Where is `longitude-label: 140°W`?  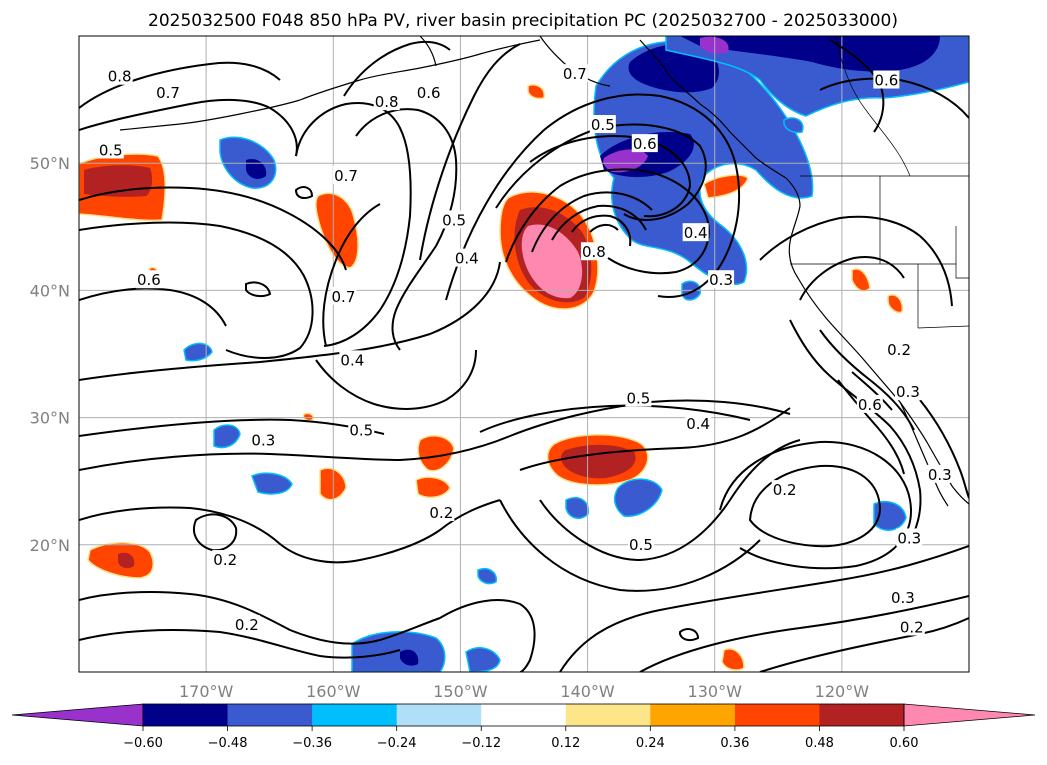 longitude-label: 140°W is located at coordinates (587, 691).